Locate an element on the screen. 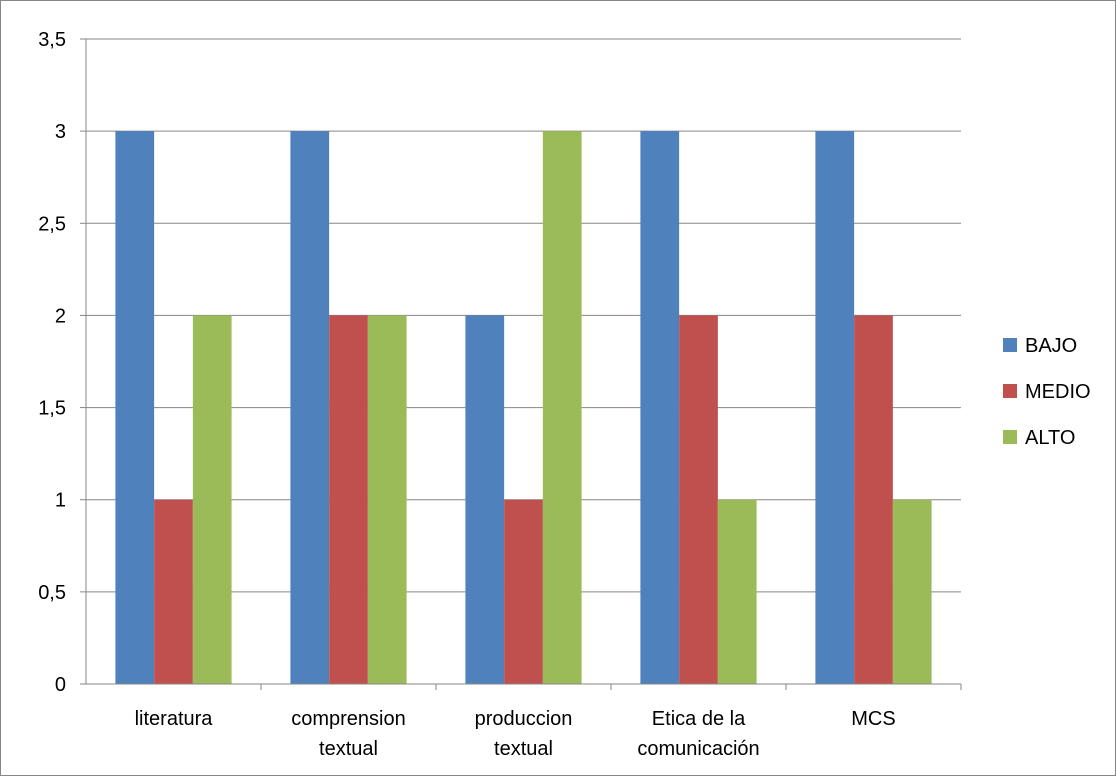  x-category-label: comunicación is located at coordinates (698, 749).